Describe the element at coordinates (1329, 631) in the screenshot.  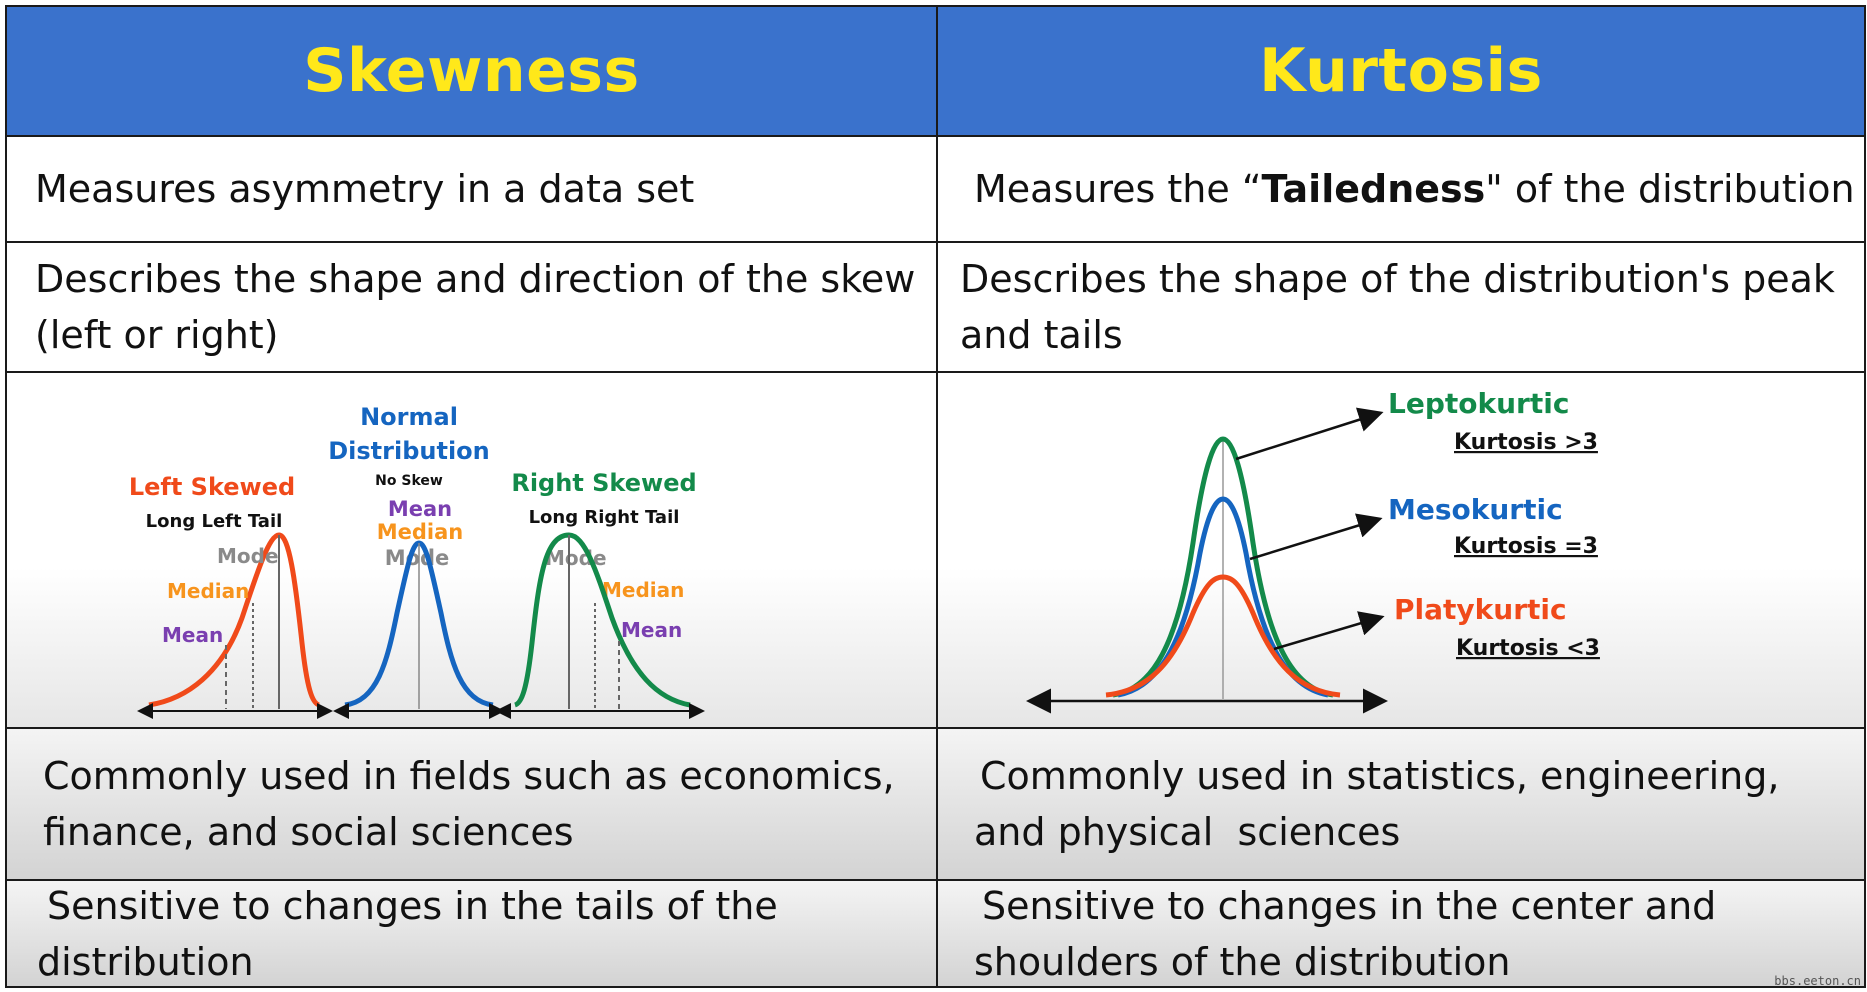
I see `platykurtic-arrow` at that location.